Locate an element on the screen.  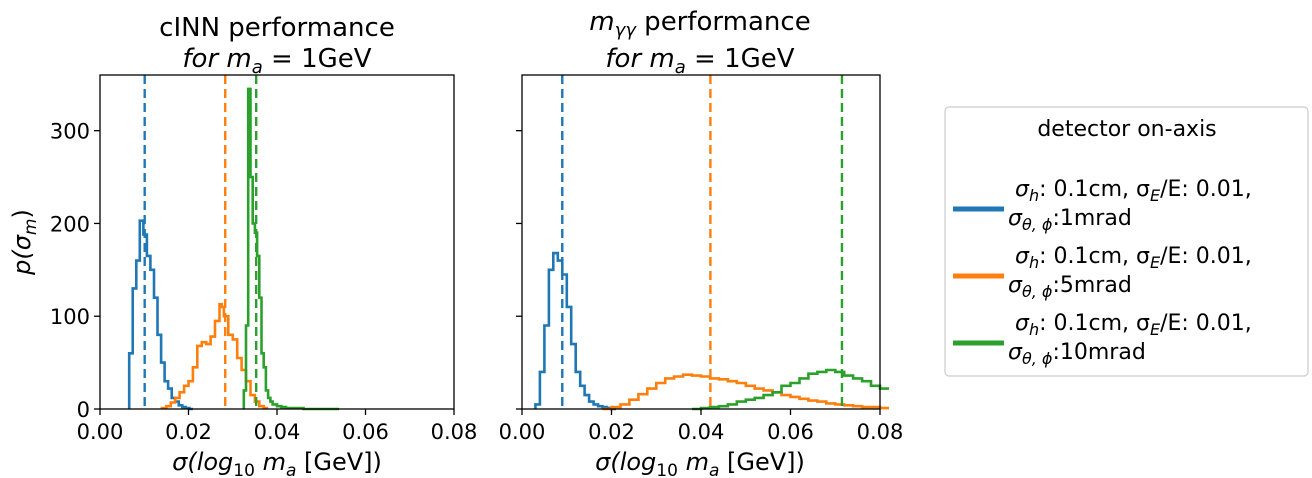
legend-entry-line2: σθ, ϕ:5mrad is located at coordinates (1070, 287).